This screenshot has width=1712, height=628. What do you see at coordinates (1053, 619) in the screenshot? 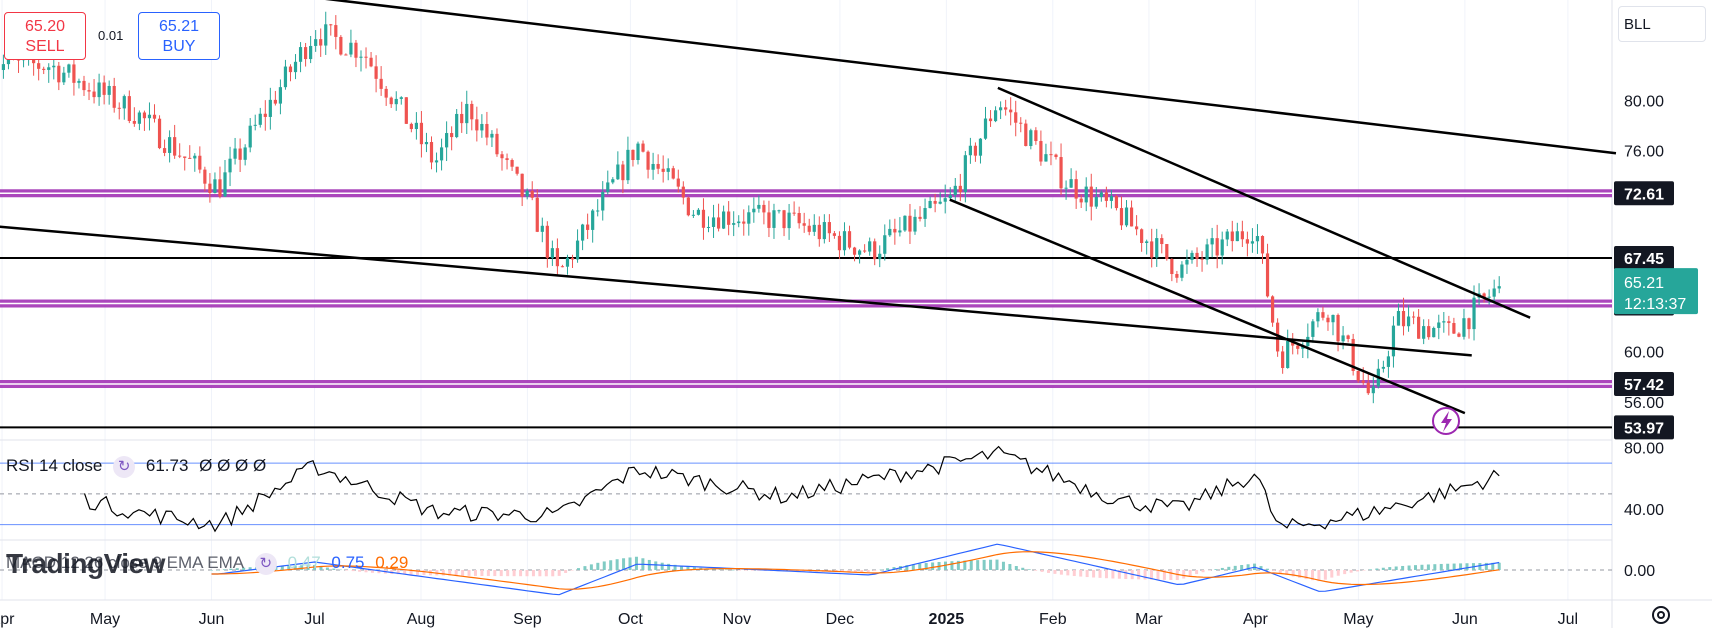
I see `time-tick-label: Feb` at bounding box center [1053, 619].